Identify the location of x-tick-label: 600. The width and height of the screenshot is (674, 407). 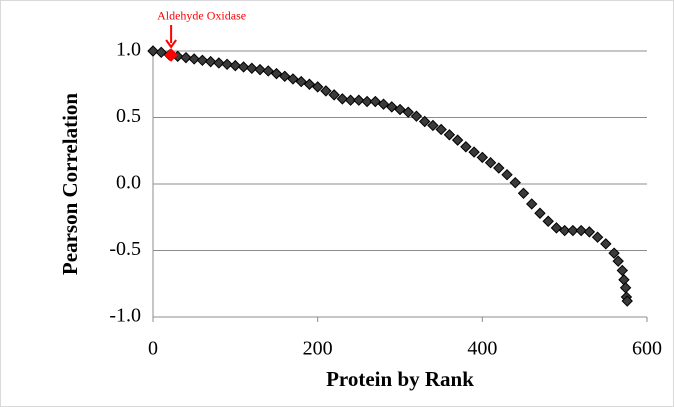
(647, 349).